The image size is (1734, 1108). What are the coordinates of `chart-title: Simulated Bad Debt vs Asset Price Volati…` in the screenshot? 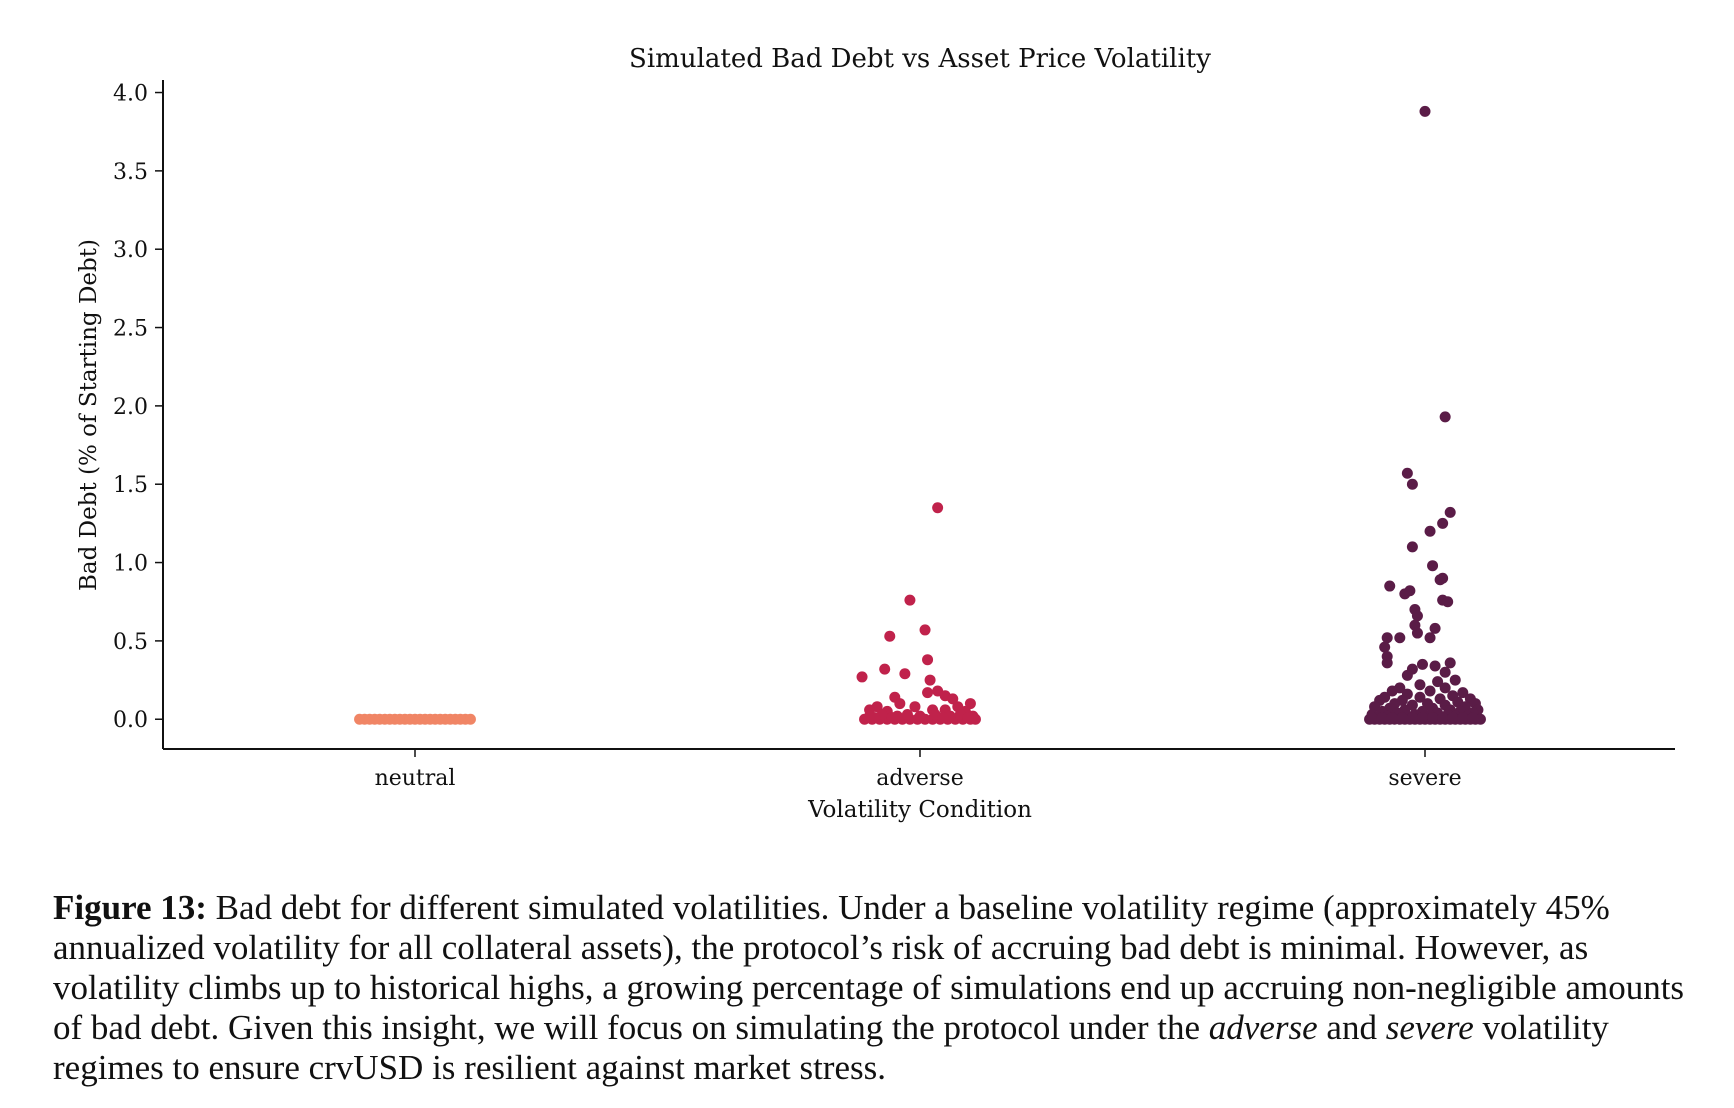 It's located at (920, 59).